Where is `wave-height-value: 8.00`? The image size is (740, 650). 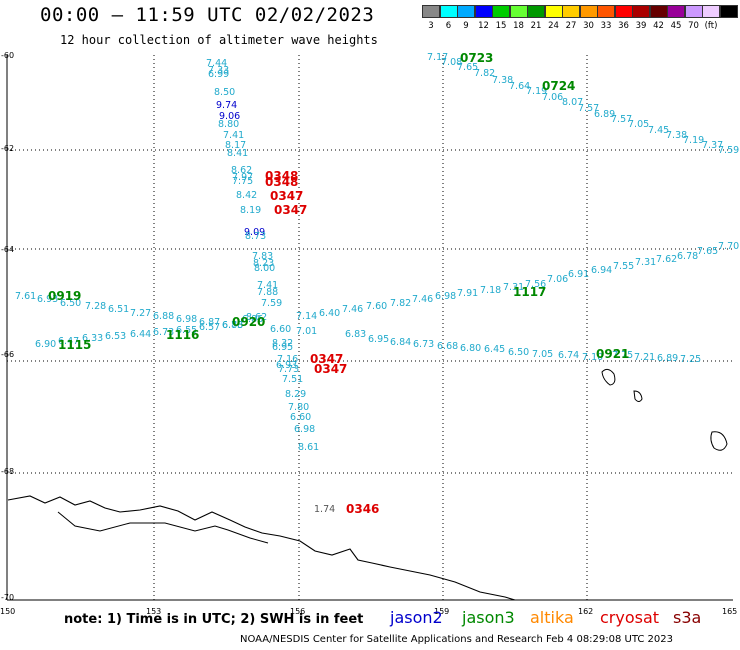
wave-height-value: 8.00 is located at coordinates (264, 268).